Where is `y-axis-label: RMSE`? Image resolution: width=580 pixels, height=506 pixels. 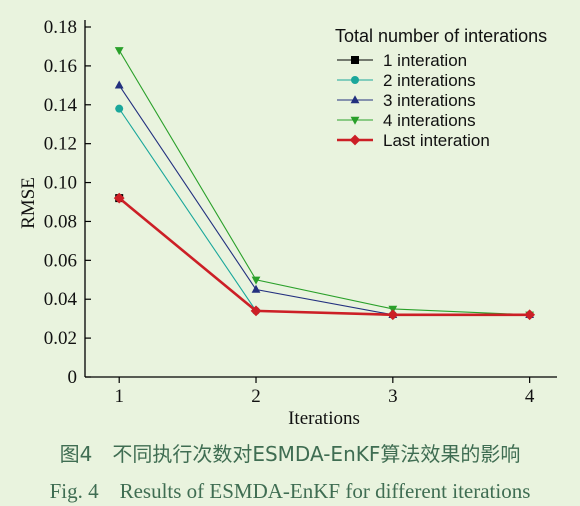
y-axis-label: RMSE is located at coordinates (28, 203).